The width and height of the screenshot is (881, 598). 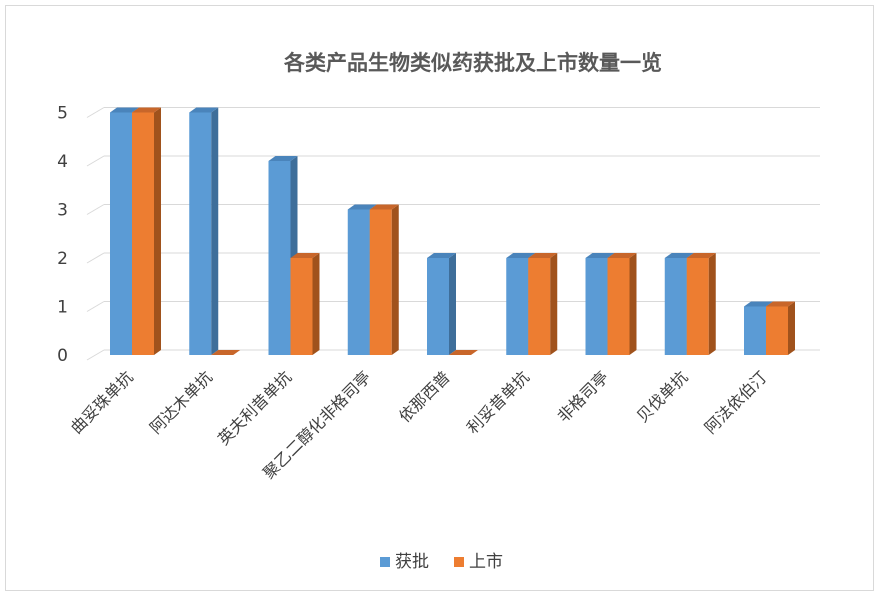 What do you see at coordinates (62, 235) in the screenshot?
I see `y-axis: 0 1 2 3 4 5` at bounding box center [62, 235].